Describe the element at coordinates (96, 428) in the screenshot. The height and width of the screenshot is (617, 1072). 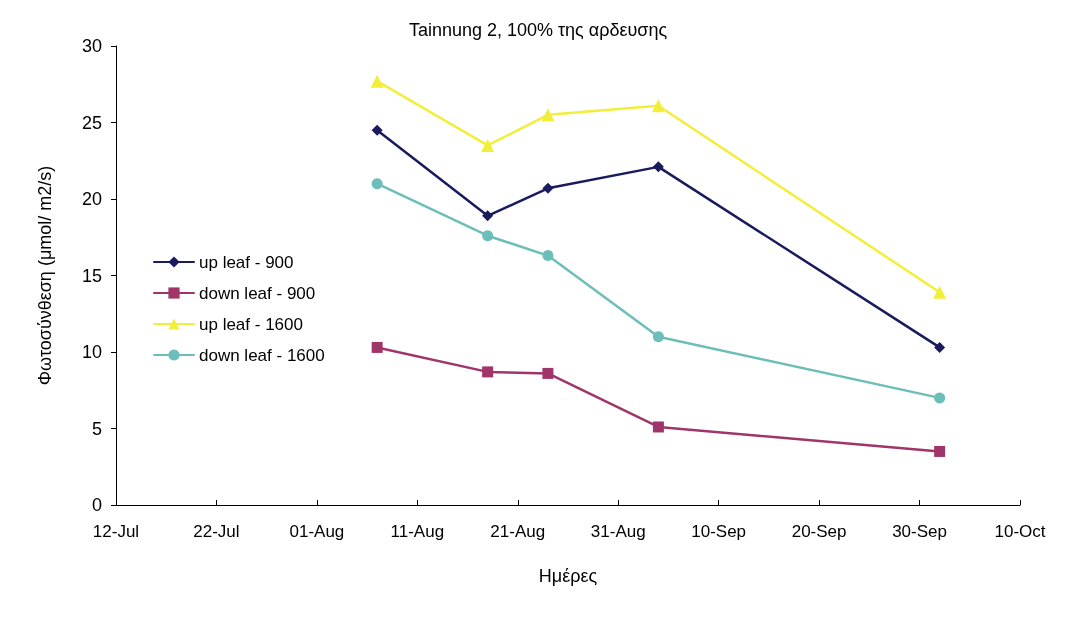
I see `y-tick-label: 5` at that location.